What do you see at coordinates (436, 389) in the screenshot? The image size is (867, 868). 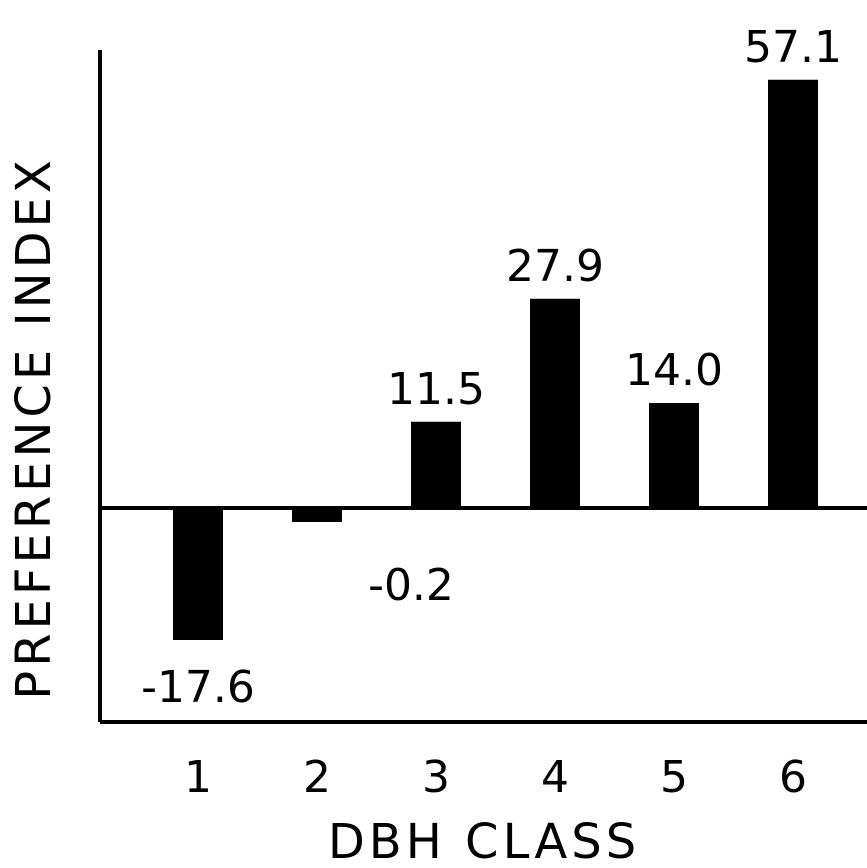 I see `data-label-3: 11.5` at bounding box center [436, 389].